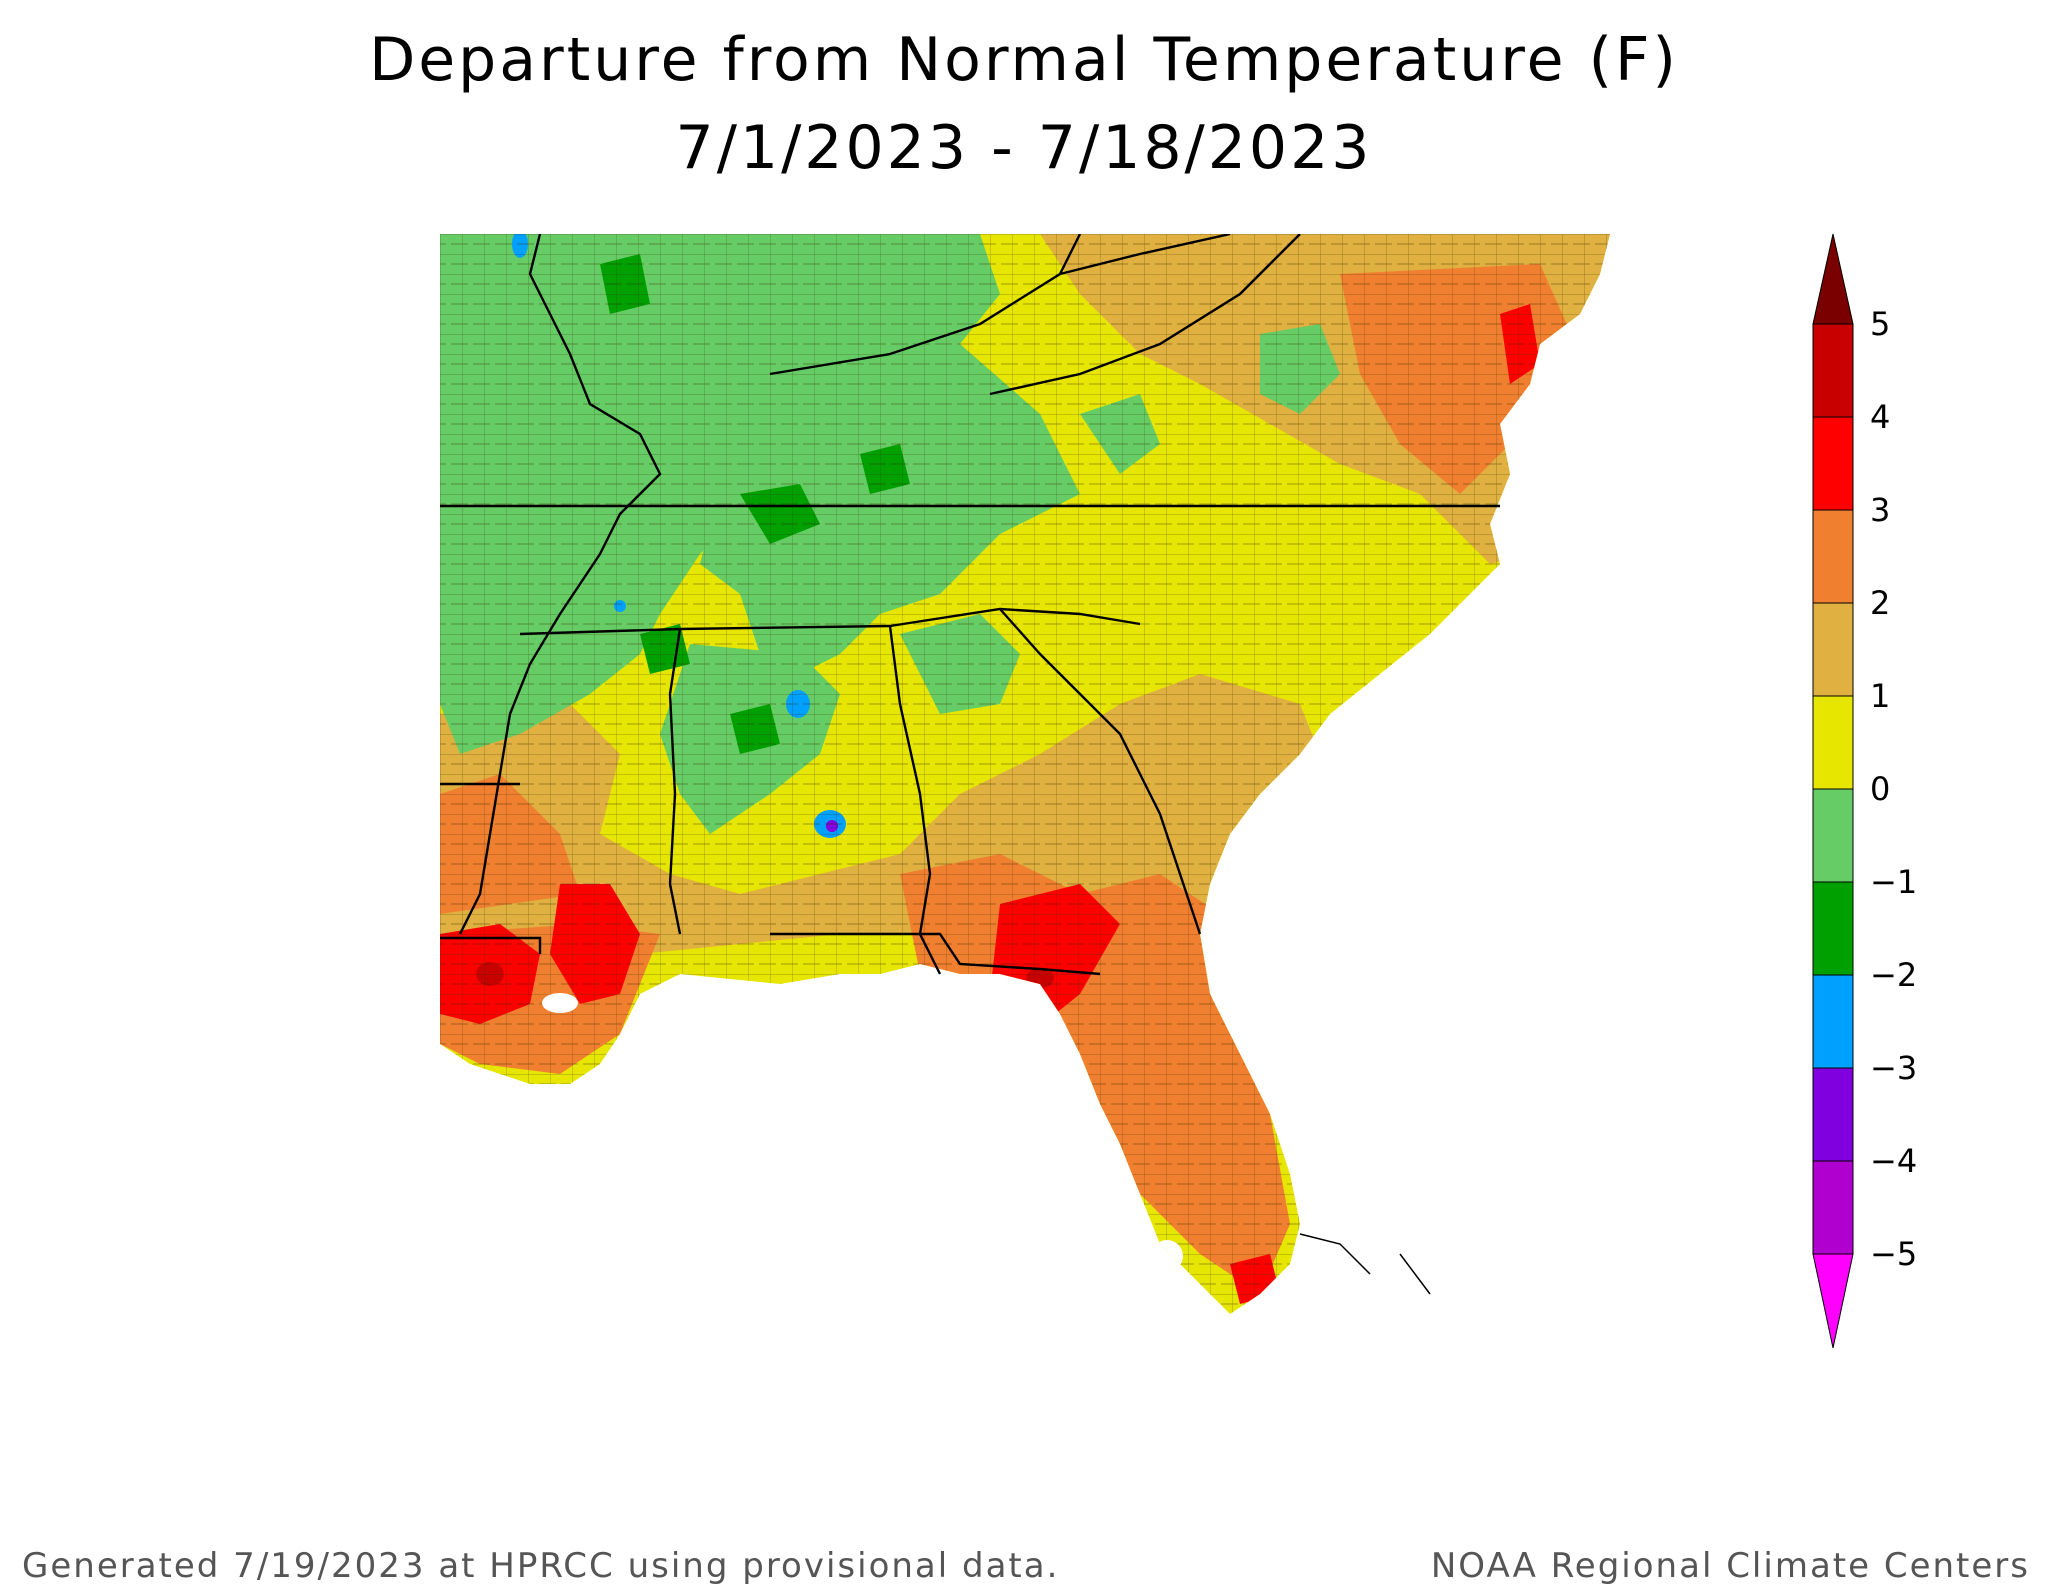 This screenshot has width=2048, height=1586. Describe the element at coordinates (1024, 60) in the screenshot. I see `map-title: Departure from Normal Temperature (F)` at that location.